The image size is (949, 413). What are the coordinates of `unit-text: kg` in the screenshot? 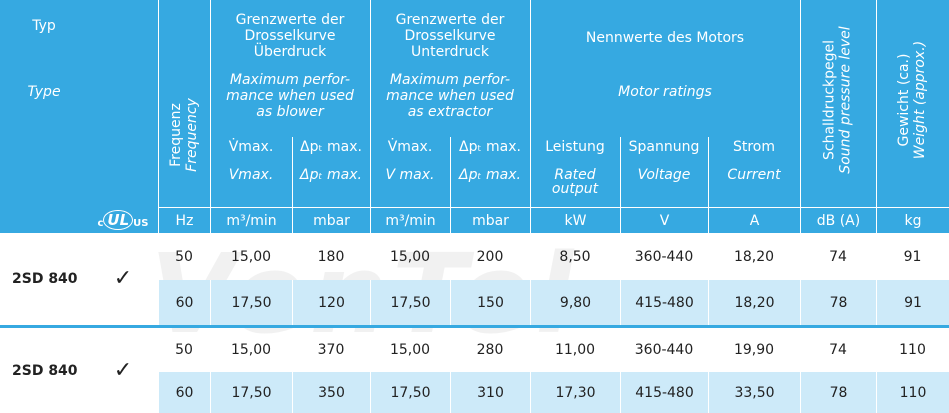 It's located at (913, 220).